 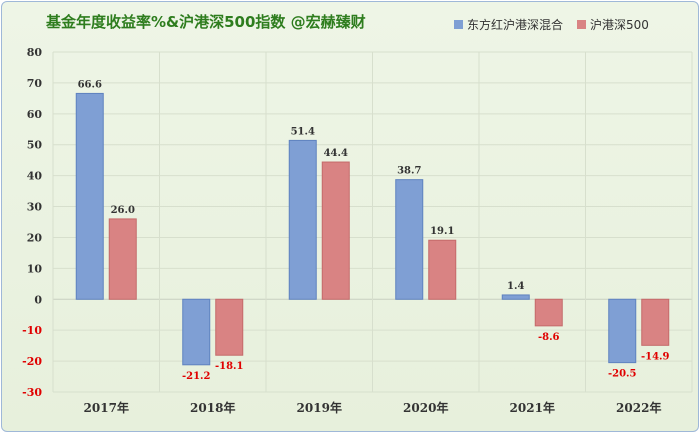 I want to click on y-tick-label: 60, so click(x=35, y=114).